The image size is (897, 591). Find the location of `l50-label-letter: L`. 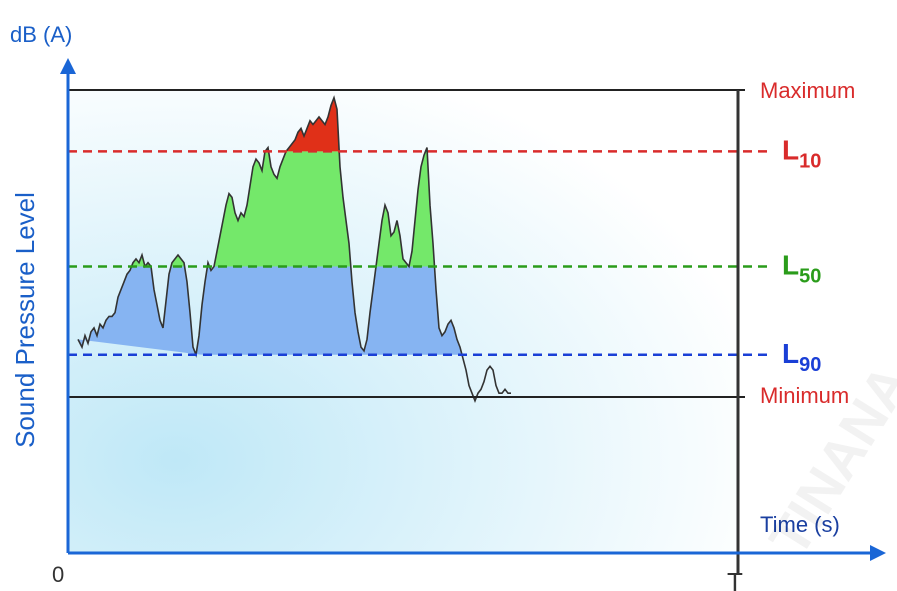

l50-label-letter: L is located at coordinates (790, 265).